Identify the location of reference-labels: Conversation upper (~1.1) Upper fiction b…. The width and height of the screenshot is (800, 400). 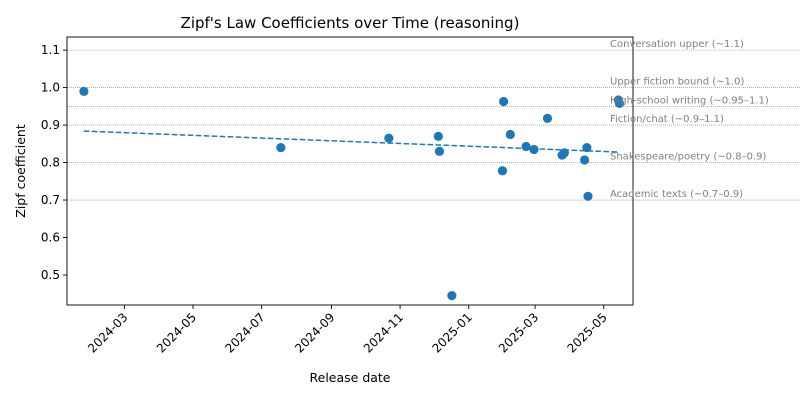
(689, 119).